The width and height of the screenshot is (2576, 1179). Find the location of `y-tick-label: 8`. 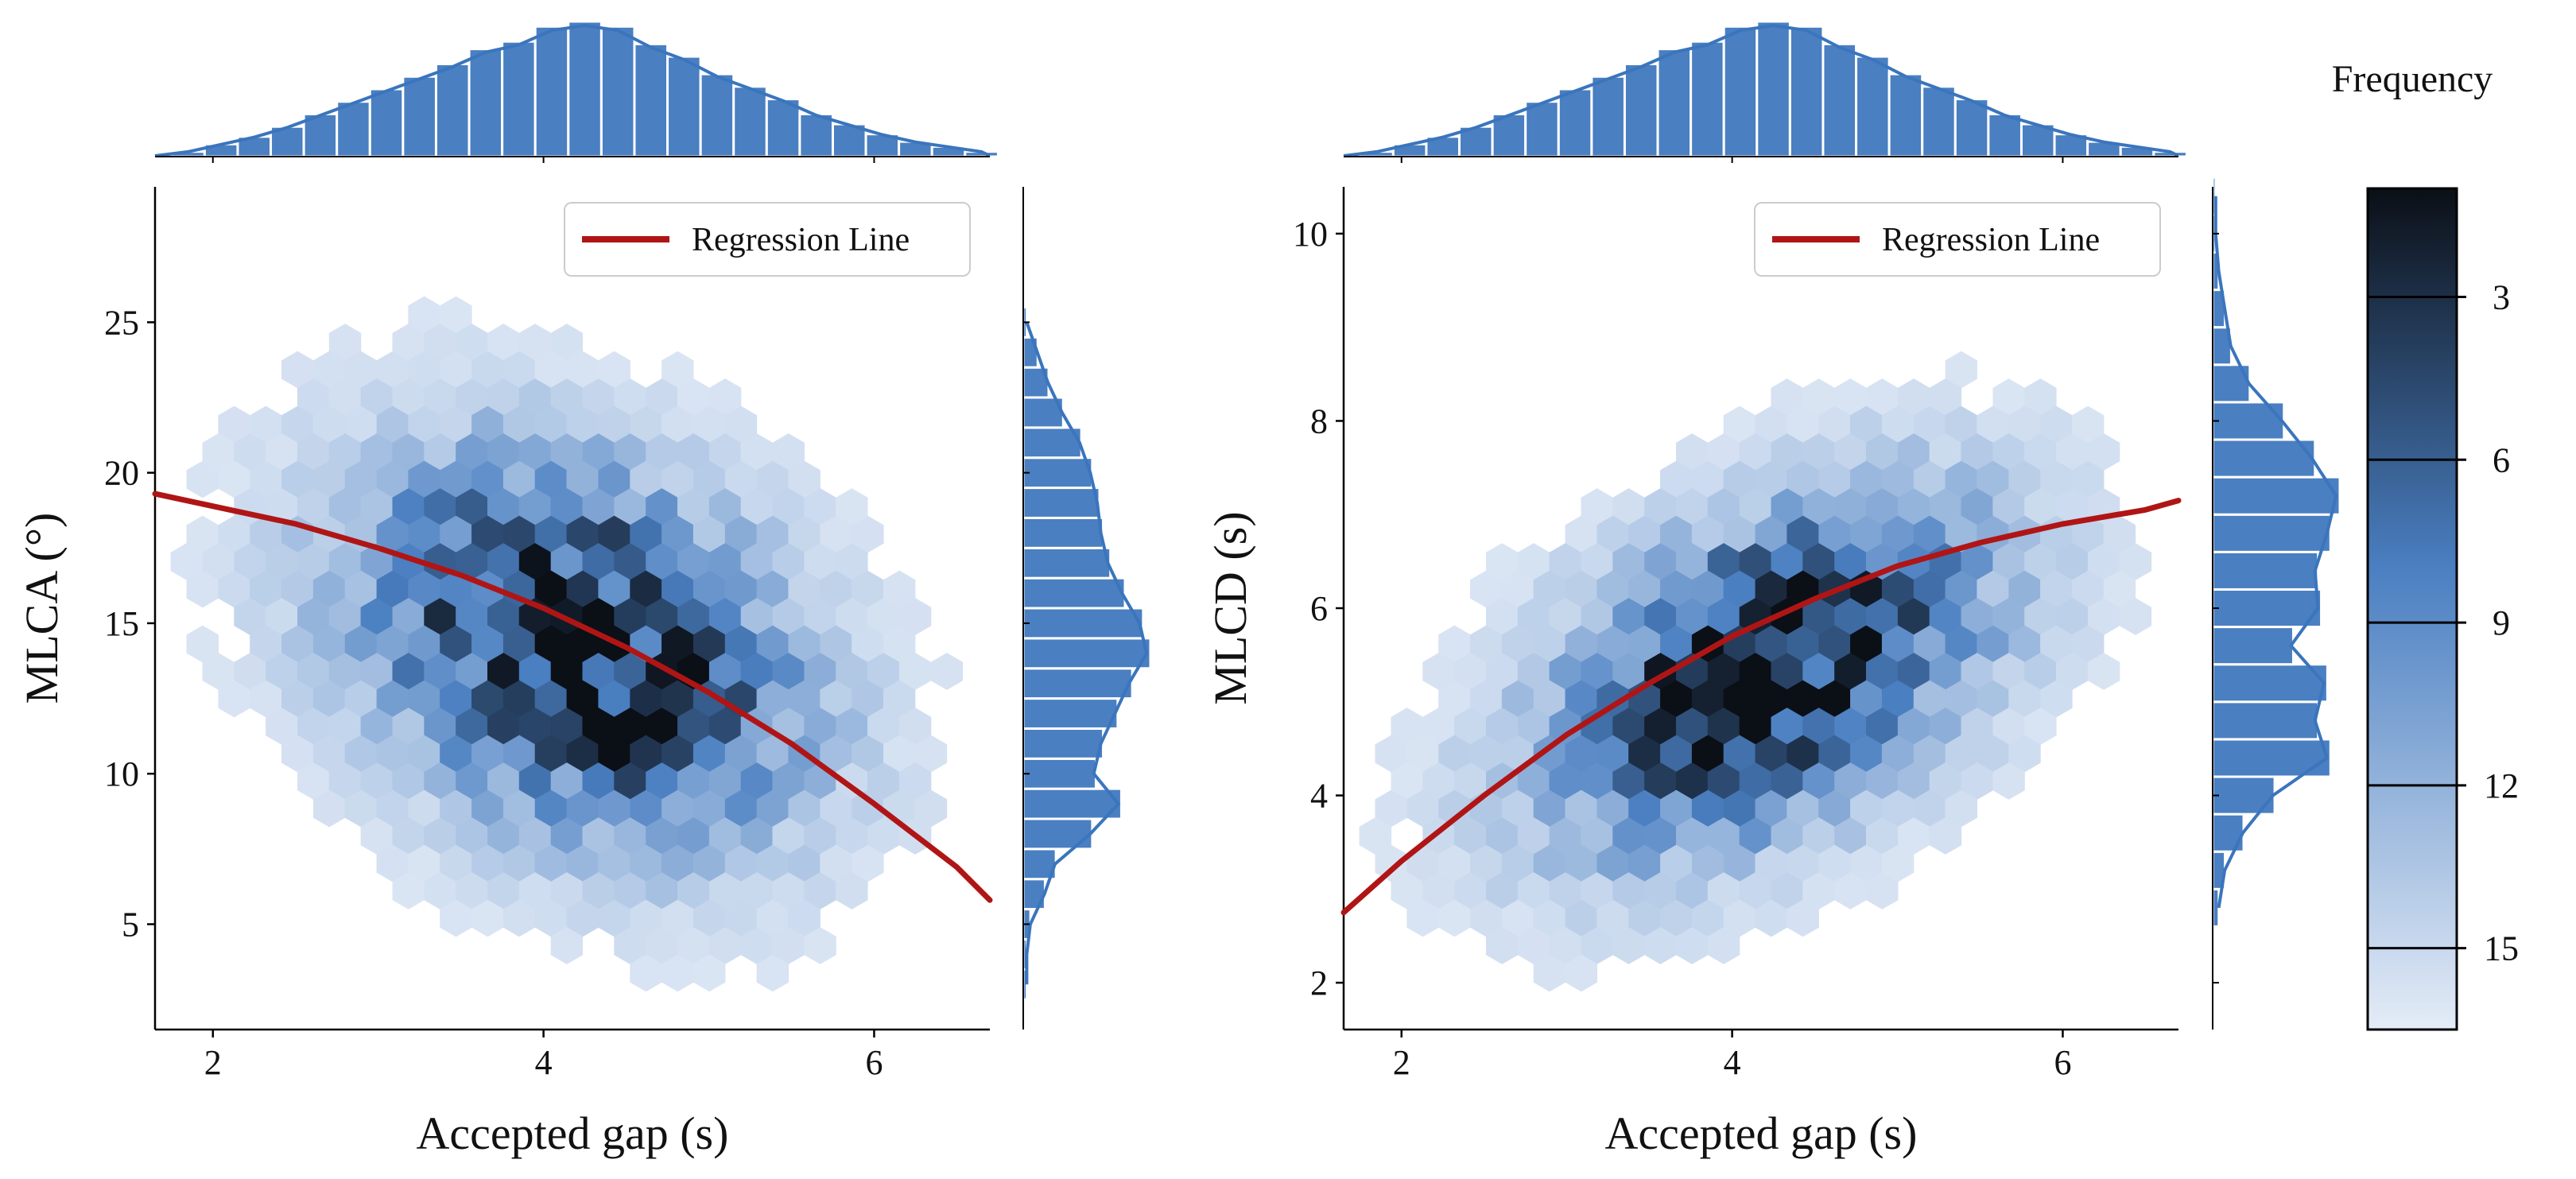

y-tick-label: 8 is located at coordinates (1319, 421).